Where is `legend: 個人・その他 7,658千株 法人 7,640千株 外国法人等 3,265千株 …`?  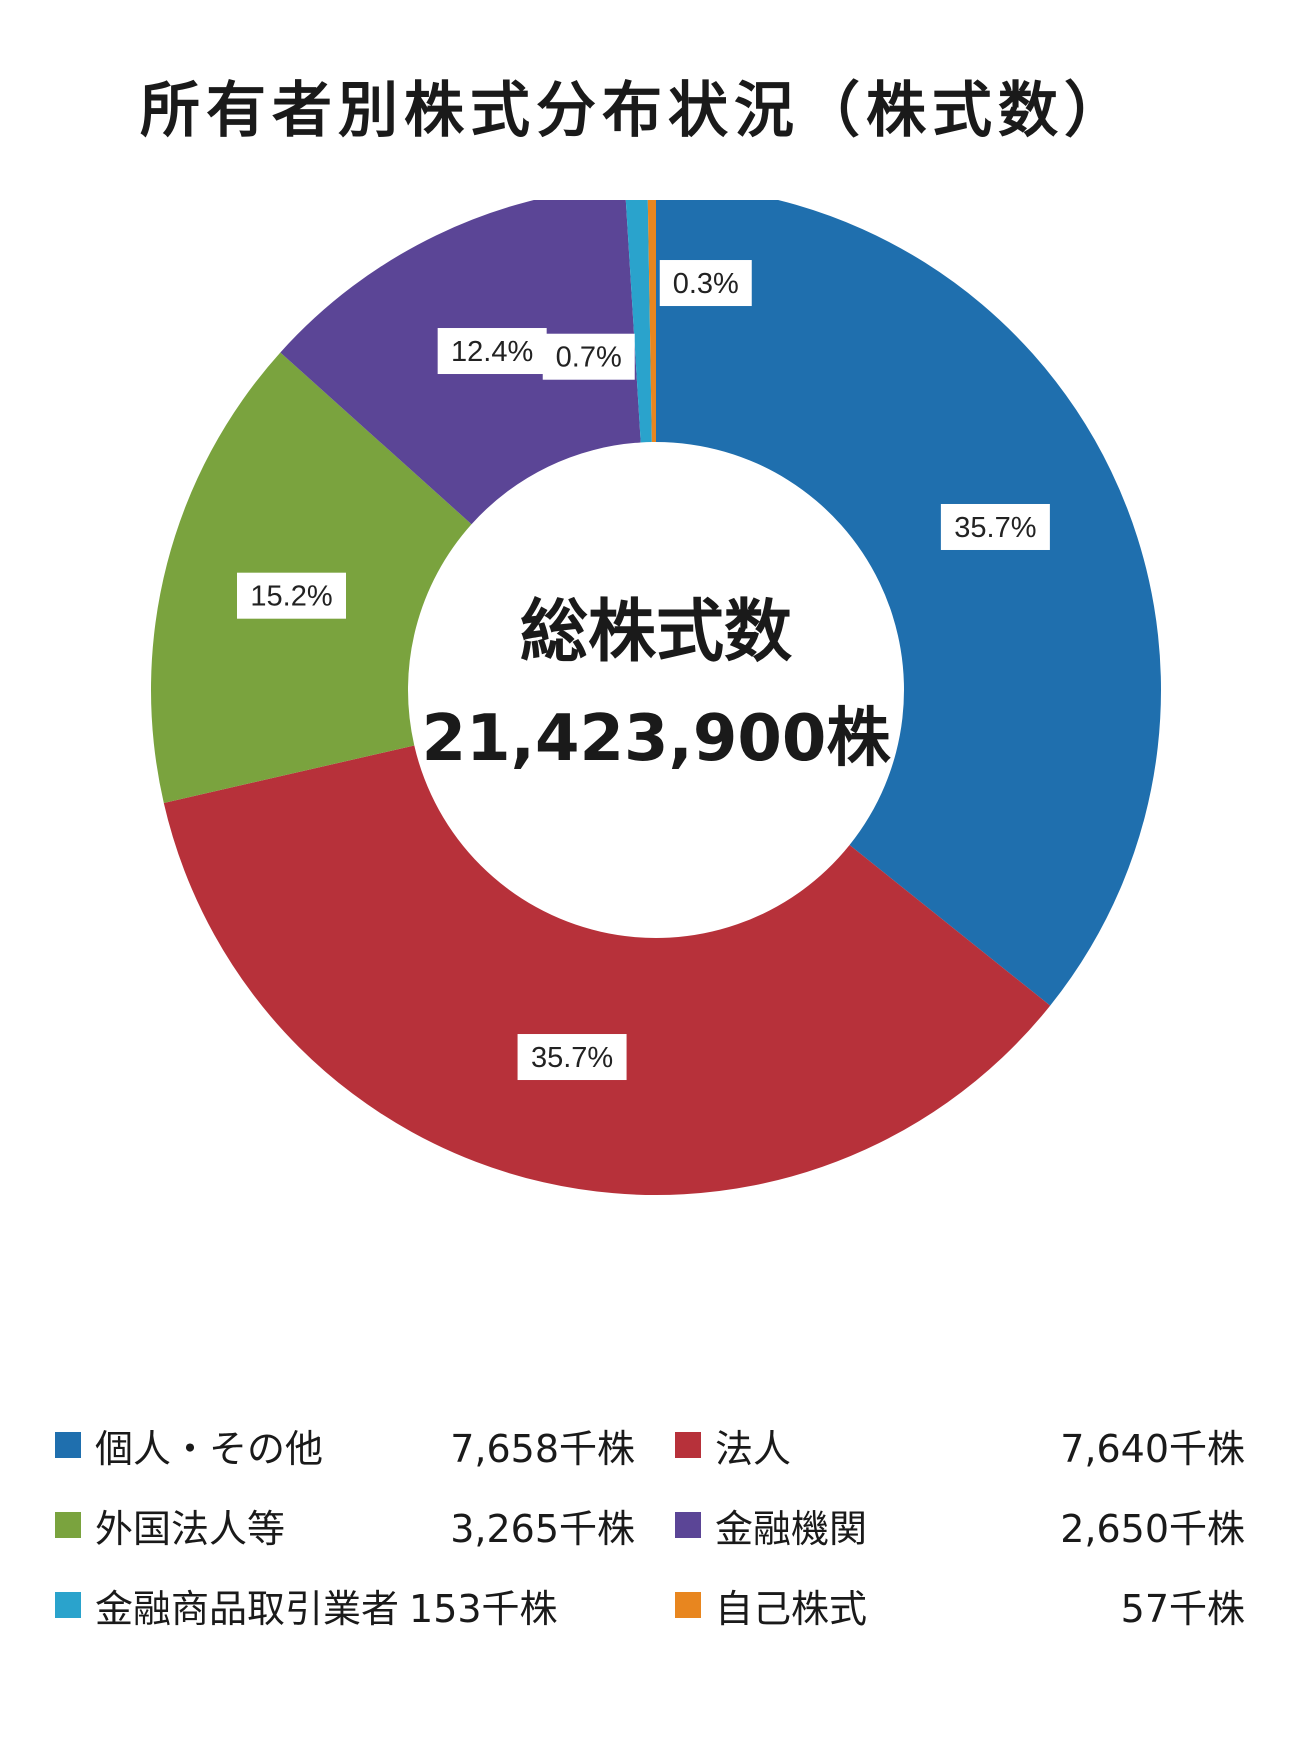 legend: 個人・その他 7,658千株 法人 7,640千株 外国法人等 3,265千株 … is located at coordinates (655, 1525).